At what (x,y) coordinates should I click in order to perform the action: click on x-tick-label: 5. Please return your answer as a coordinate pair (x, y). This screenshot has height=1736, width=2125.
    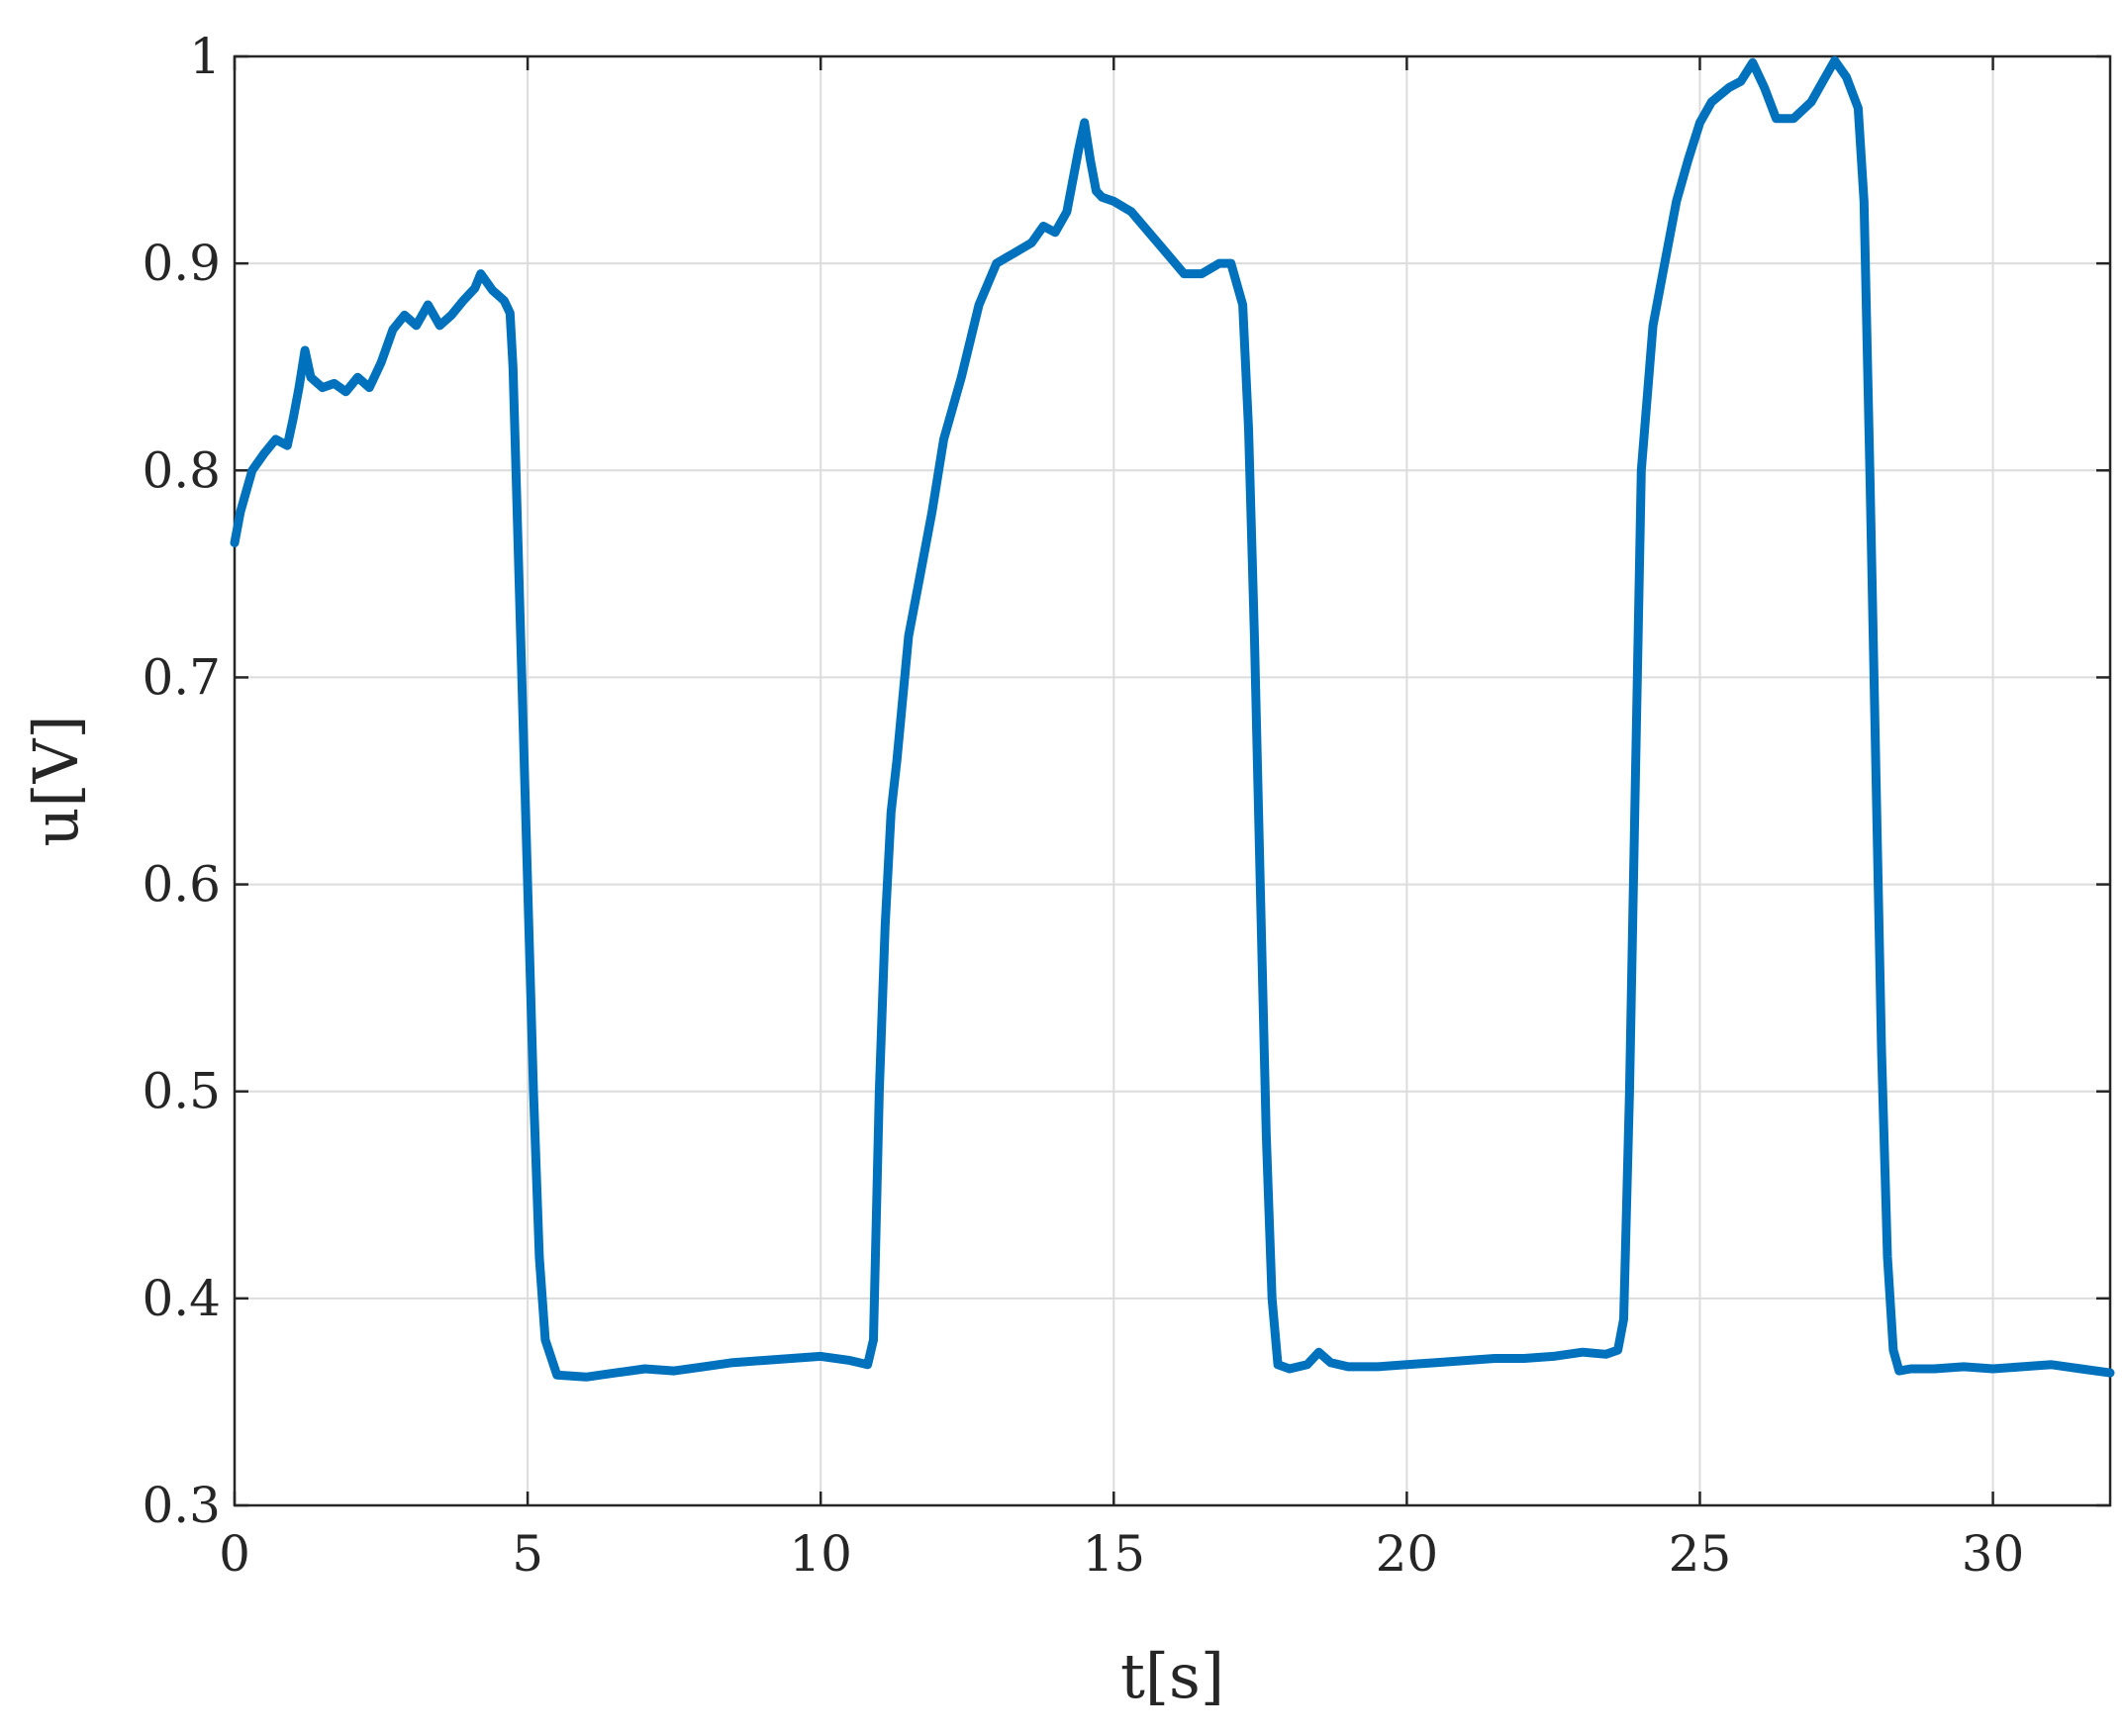
    Looking at the image, I should click on (527, 1554).